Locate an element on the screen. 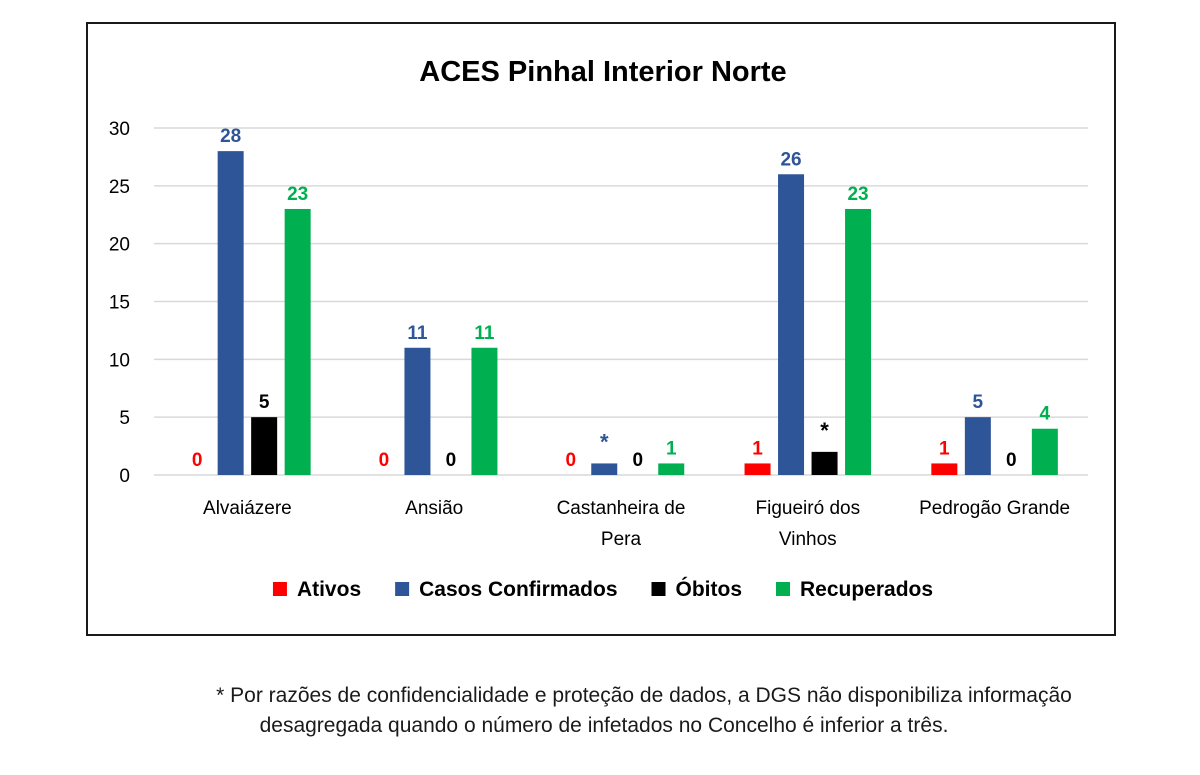 The width and height of the screenshot is (1200, 775). x-tick-label: Alvaiázere is located at coordinates (247, 508).